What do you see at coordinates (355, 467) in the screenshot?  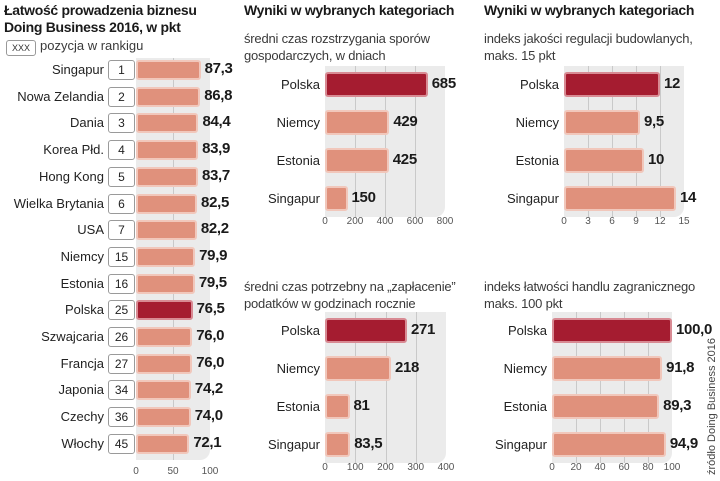 I see `taxes-tick-label: 100` at bounding box center [355, 467].